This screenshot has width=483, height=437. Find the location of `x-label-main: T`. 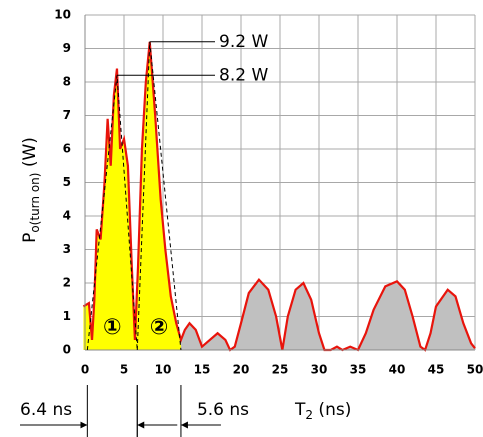

x-label-main: T is located at coordinates (300, 410).